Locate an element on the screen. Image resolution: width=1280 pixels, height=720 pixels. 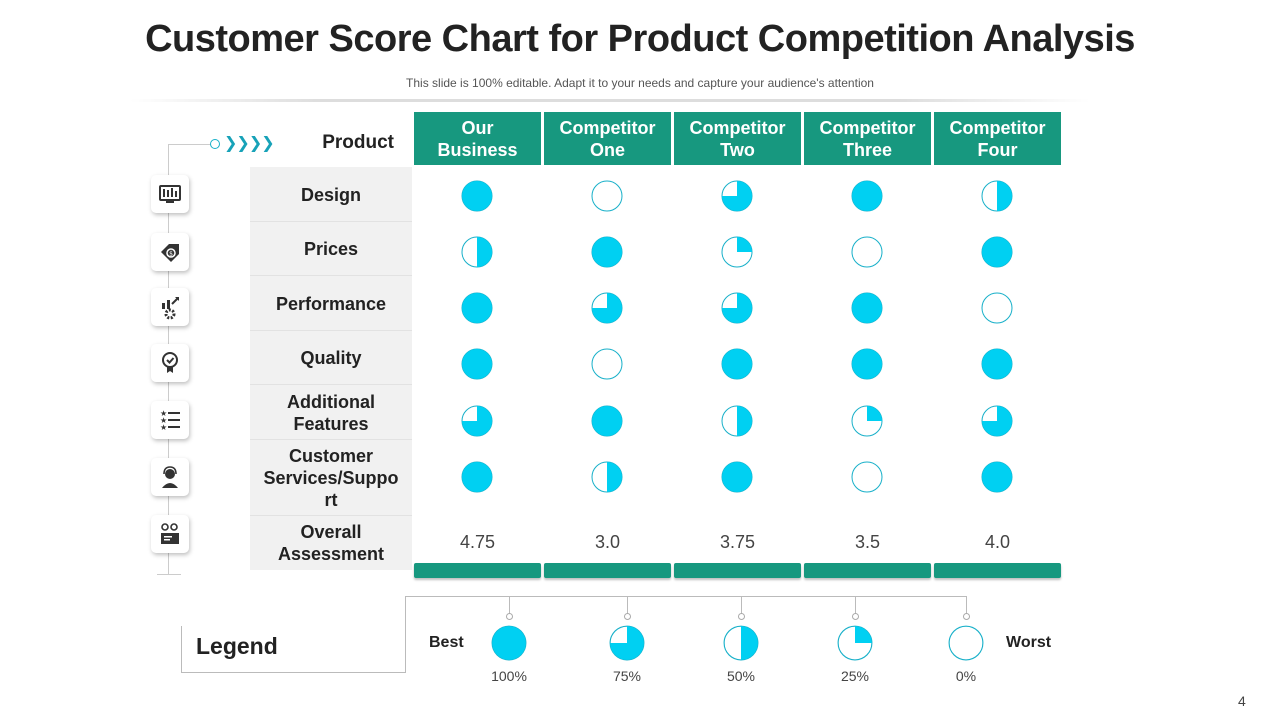
harvey-ball-performance-competitor-one is located at coordinates (607, 308).